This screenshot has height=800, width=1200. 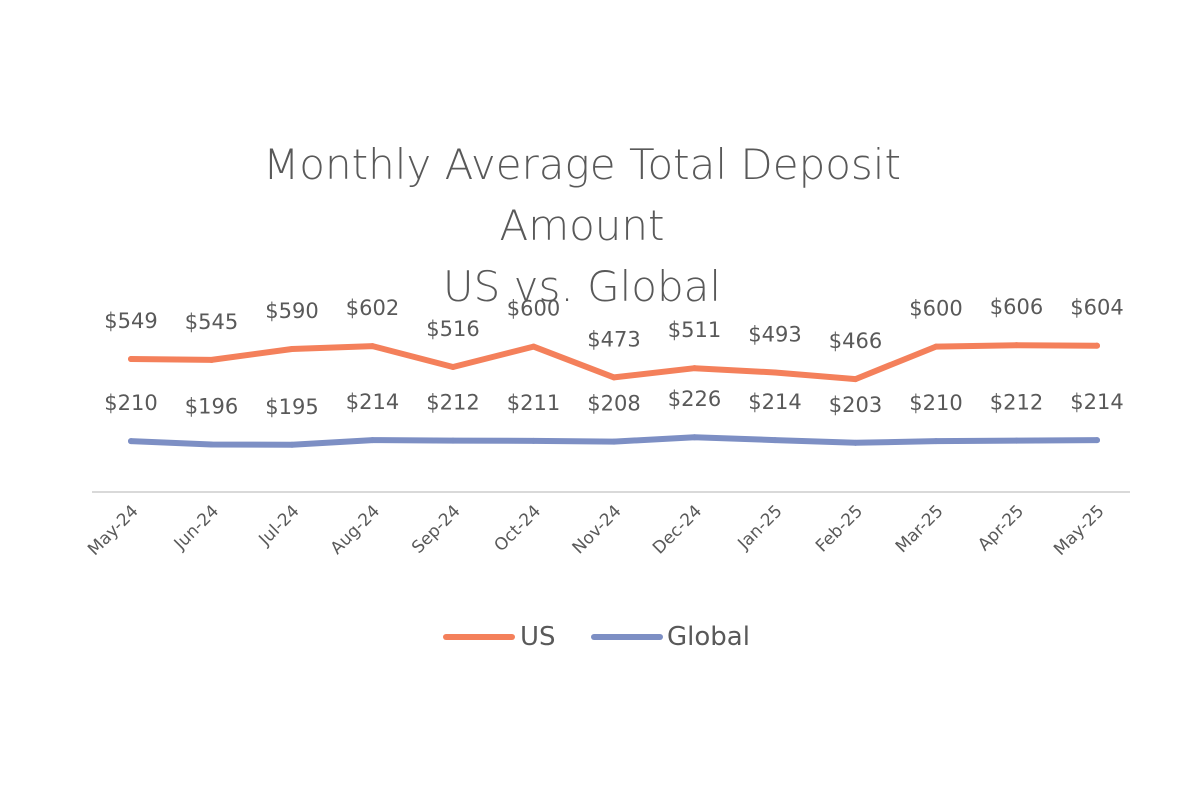 What do you see at coordinates (533, 403) in the screenshot?
I see `data-label-global: $211` at bounding box center [533, 403].